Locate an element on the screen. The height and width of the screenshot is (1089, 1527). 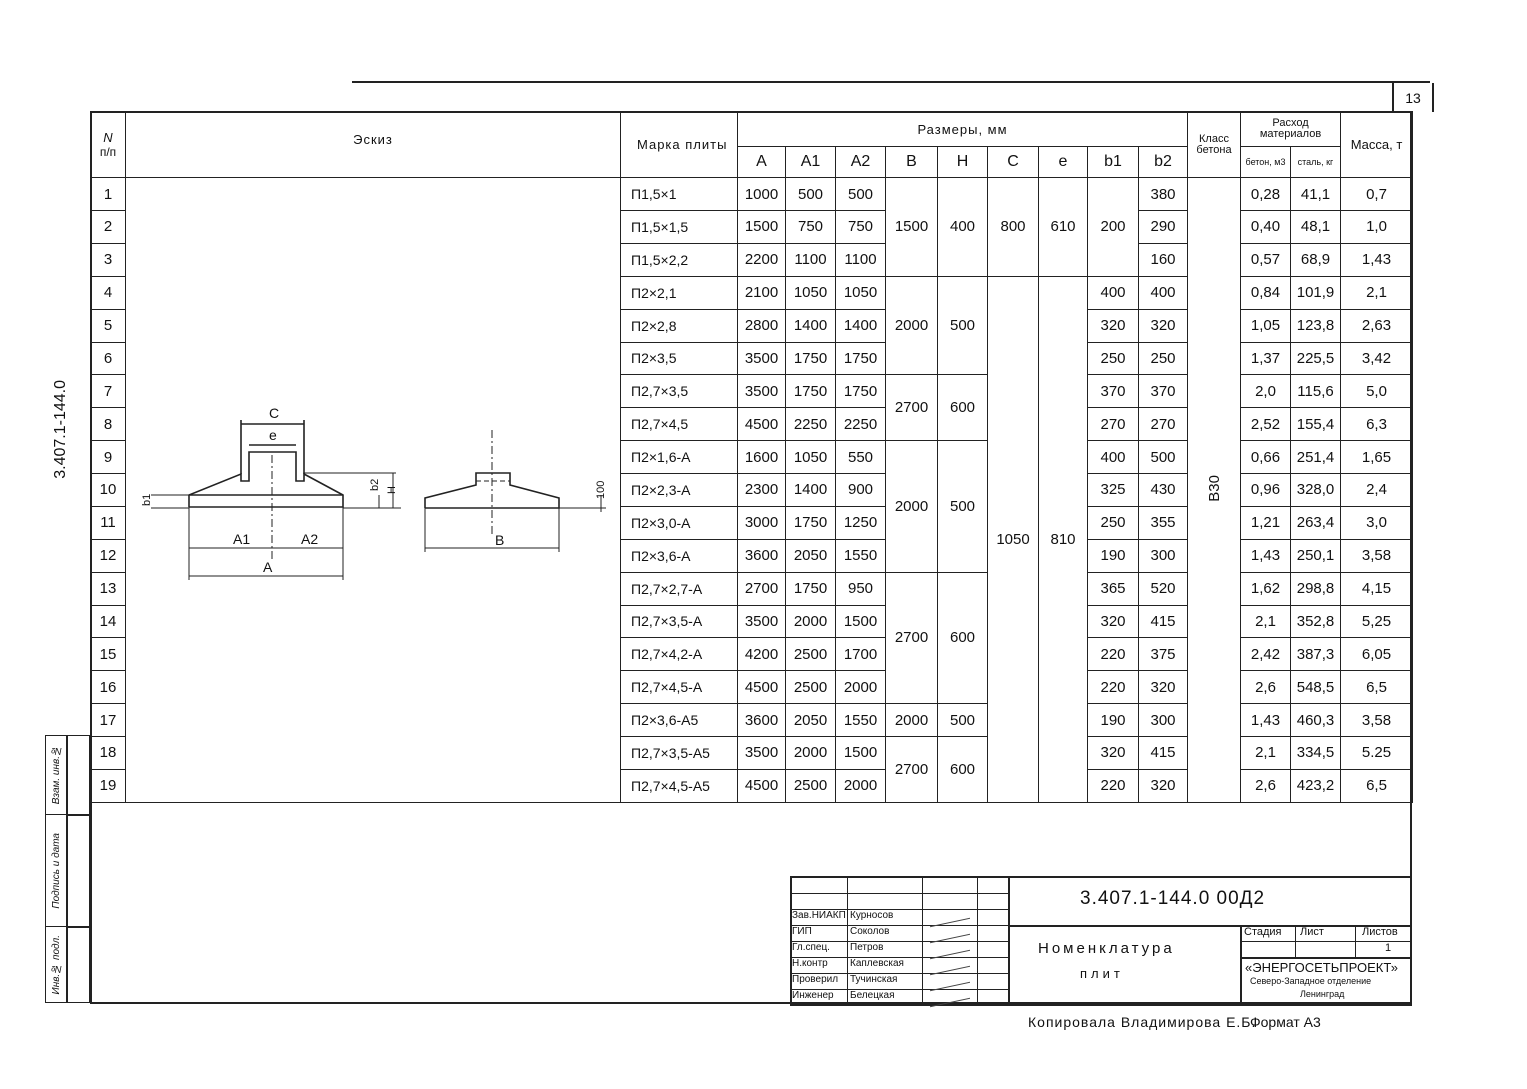
copied-by: Копировала Владимирова Е.Б. is located at coordinates (1142, 1022).